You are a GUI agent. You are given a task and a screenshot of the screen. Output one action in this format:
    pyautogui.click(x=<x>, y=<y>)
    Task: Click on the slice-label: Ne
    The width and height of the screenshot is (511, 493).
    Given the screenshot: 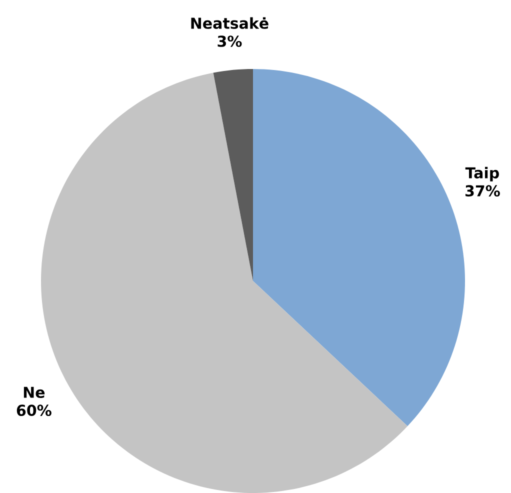 What is the action you would take?
    pyautogui.click(x=34, y=392)
    